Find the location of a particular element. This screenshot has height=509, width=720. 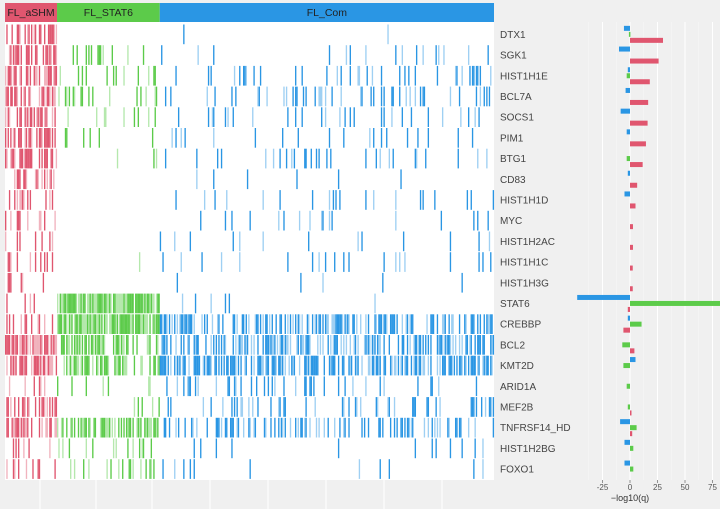

gene-label: ARID1A is located at coordinates (518, 387).